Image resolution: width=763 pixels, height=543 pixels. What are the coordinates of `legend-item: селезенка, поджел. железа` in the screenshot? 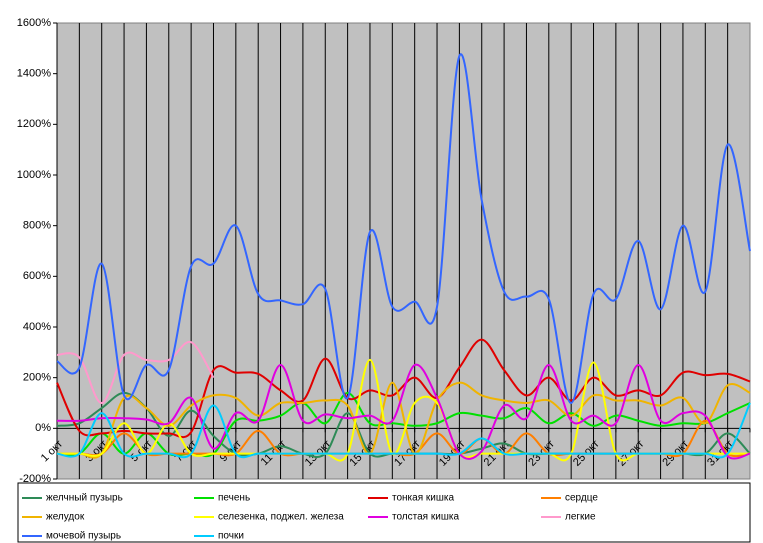 It's located at (269, 517).